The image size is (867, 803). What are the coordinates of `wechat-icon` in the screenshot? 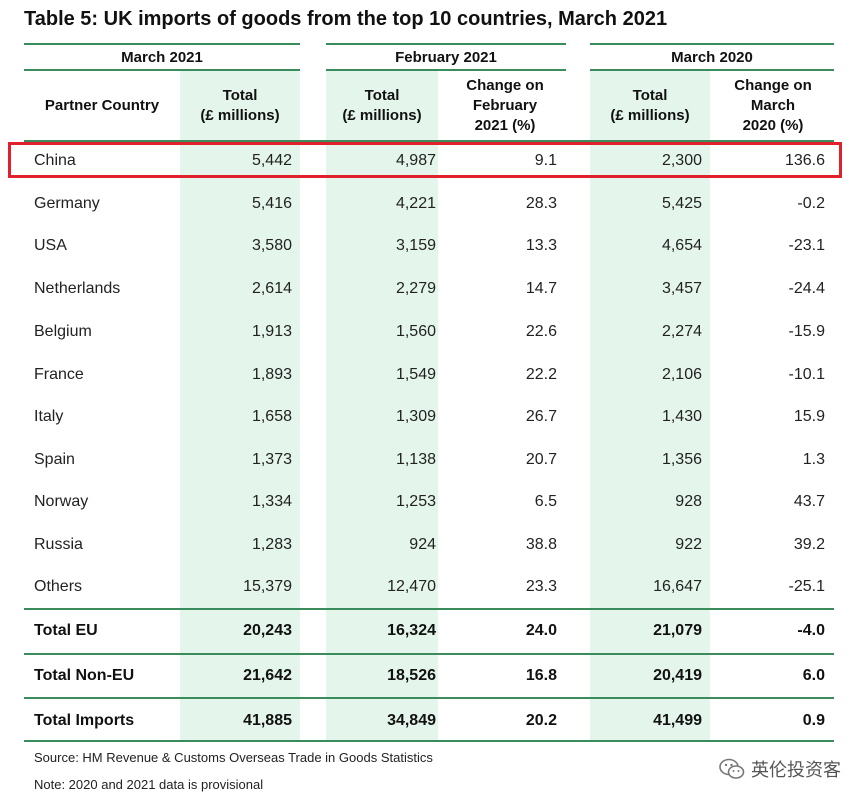 It's located at (732, 768).